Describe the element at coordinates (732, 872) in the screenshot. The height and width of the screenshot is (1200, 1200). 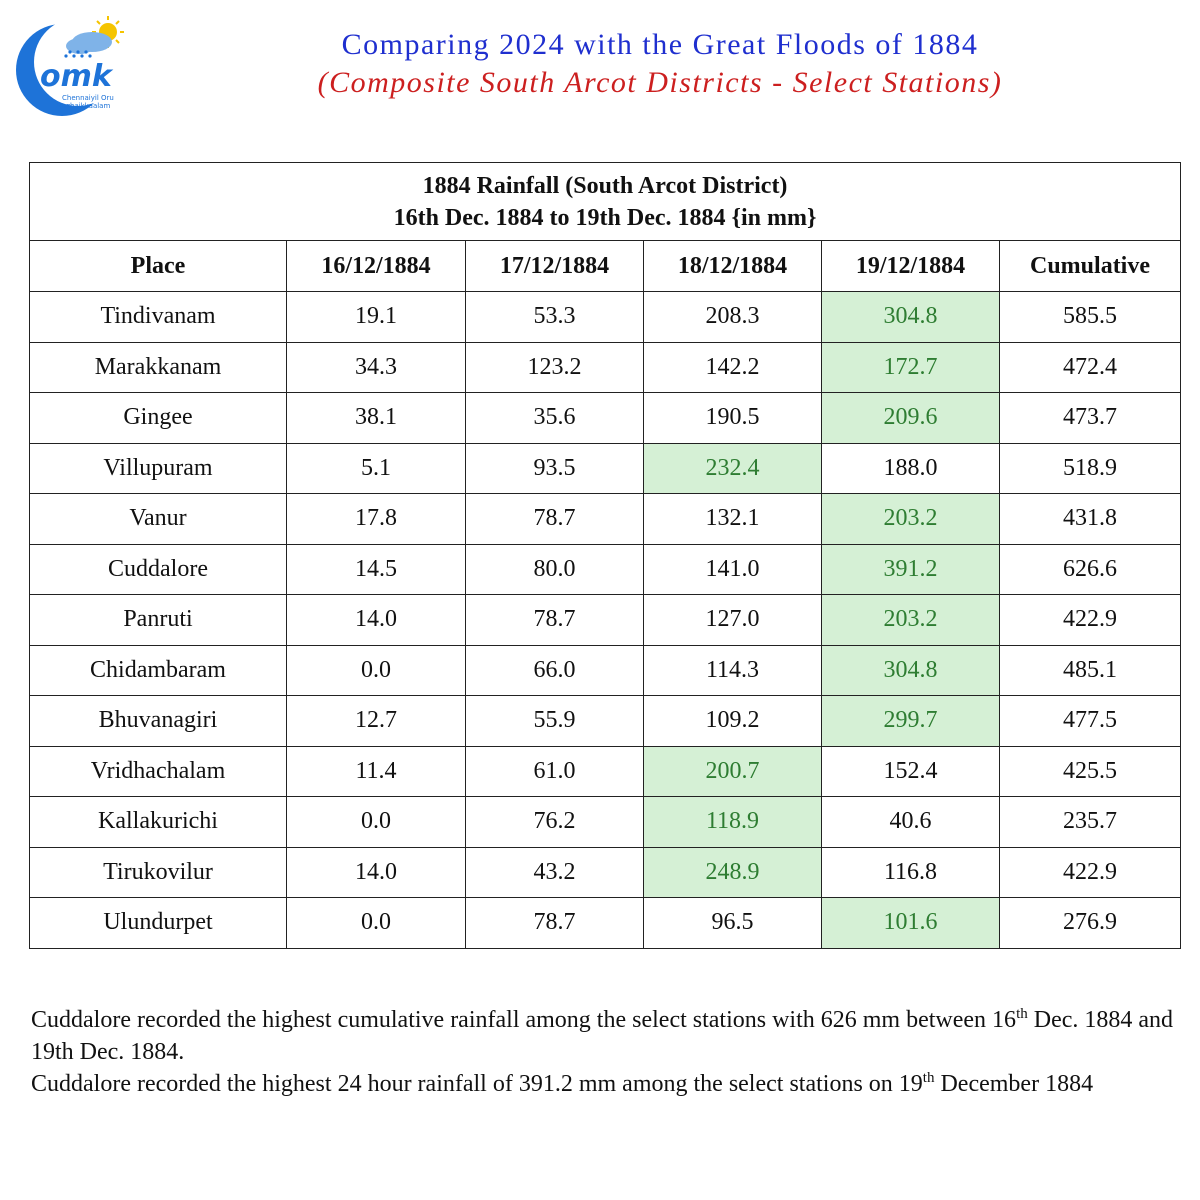
I see `rainfall-cell-d18: 248.9` at that location.